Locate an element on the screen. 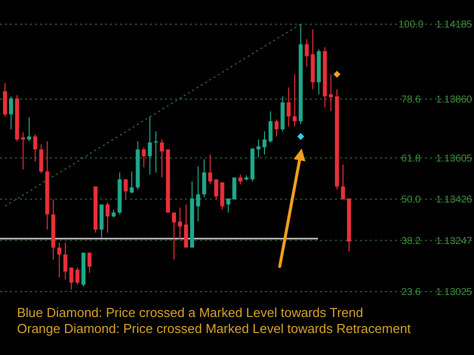 This screenshot has height=355, width=474. y-tick-label: 1.13605 is located at coordinates (454, 158).